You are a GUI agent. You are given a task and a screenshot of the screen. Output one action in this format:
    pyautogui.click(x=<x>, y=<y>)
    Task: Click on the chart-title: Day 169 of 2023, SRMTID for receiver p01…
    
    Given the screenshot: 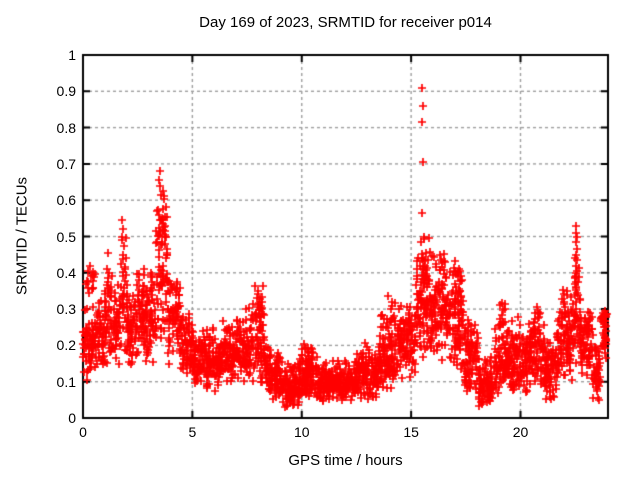 What is the action you would take?
    pyautogui.click(x=345, y=22)
    